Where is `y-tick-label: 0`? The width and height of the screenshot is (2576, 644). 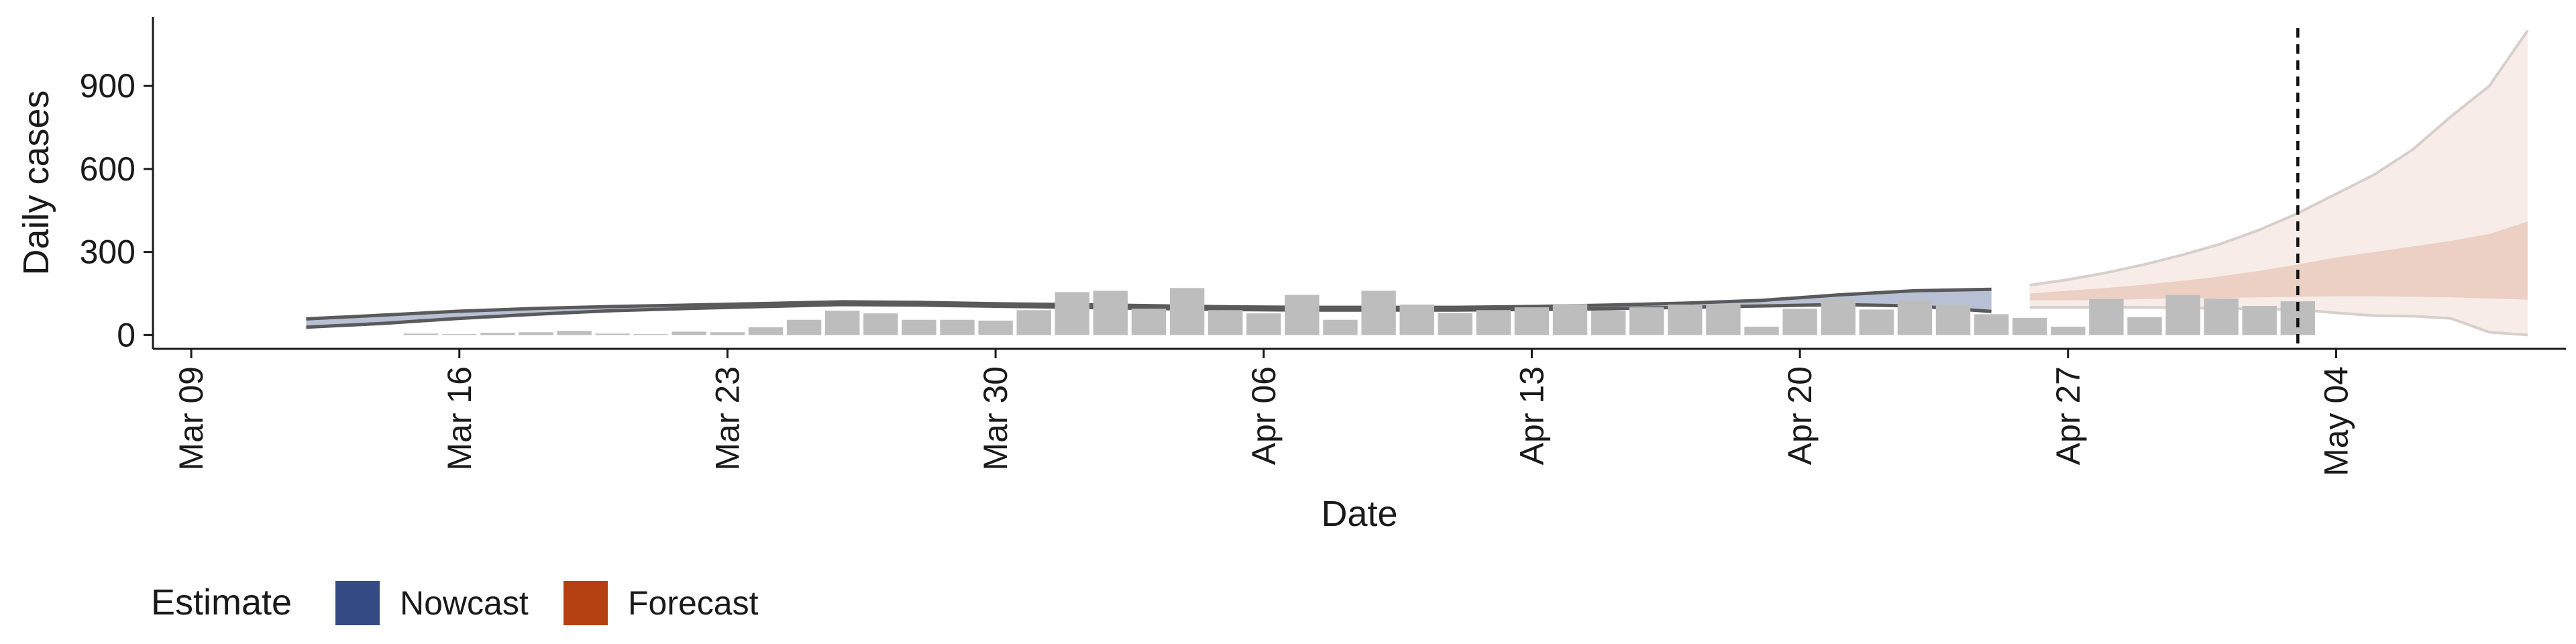 y-tick-label: 0 is located at coordinates (126, 335).